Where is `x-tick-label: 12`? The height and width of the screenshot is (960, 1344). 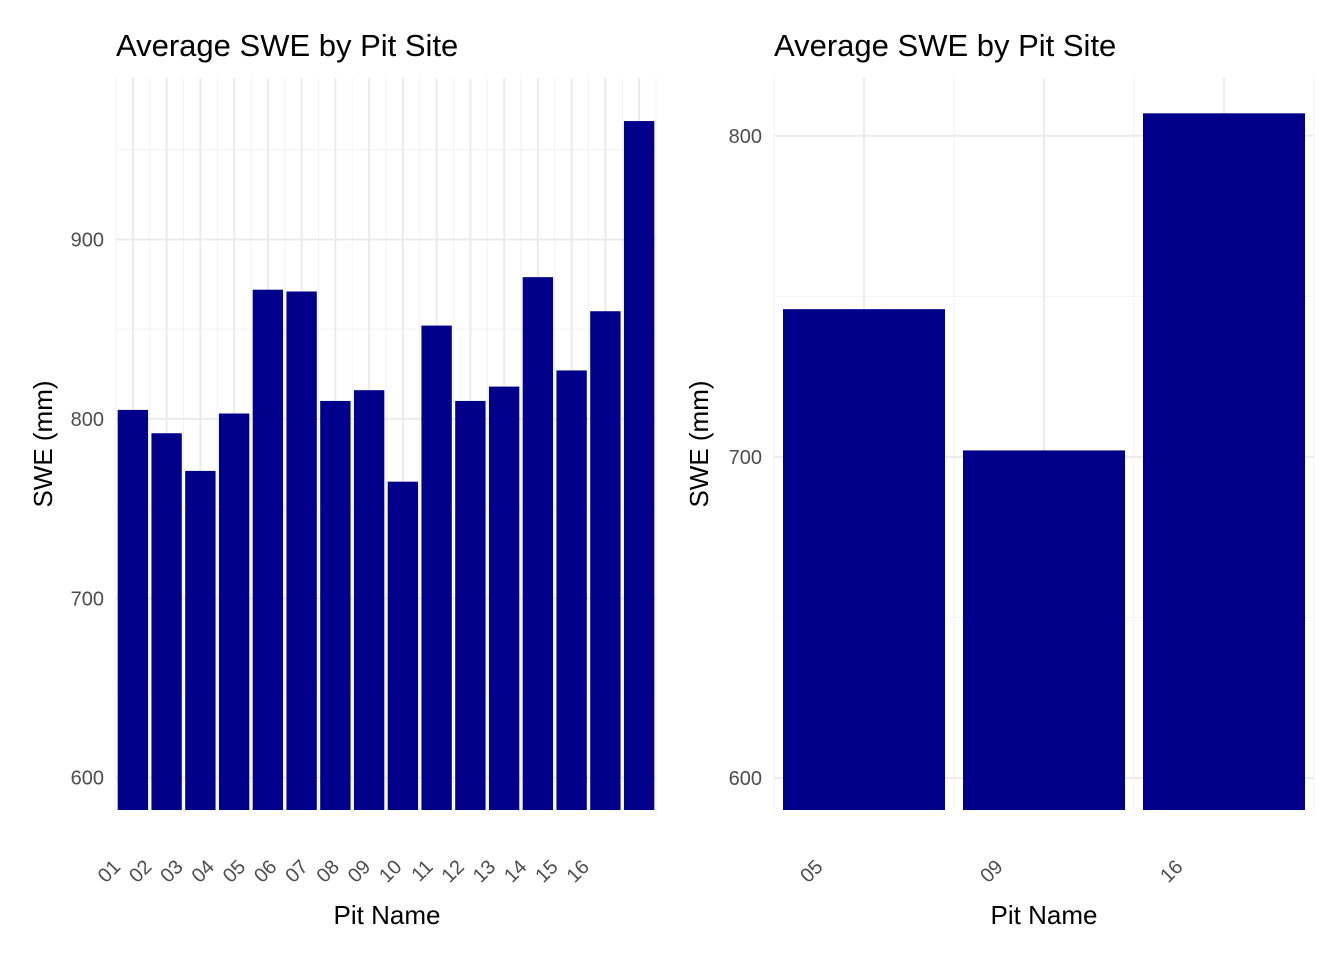
x-tick-label: 12 is located at coordinates (453, 871).